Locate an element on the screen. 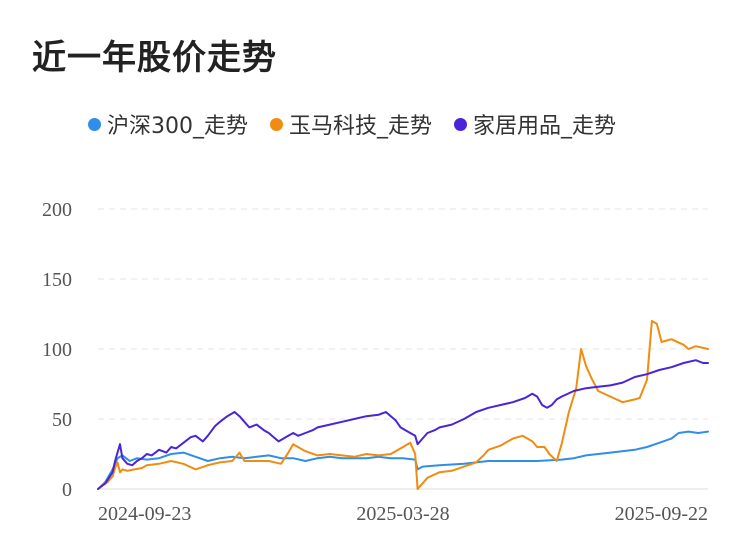 The image size is (750, 558). legend-label: 家居用品_走势 is located at coordinates (545, 126).